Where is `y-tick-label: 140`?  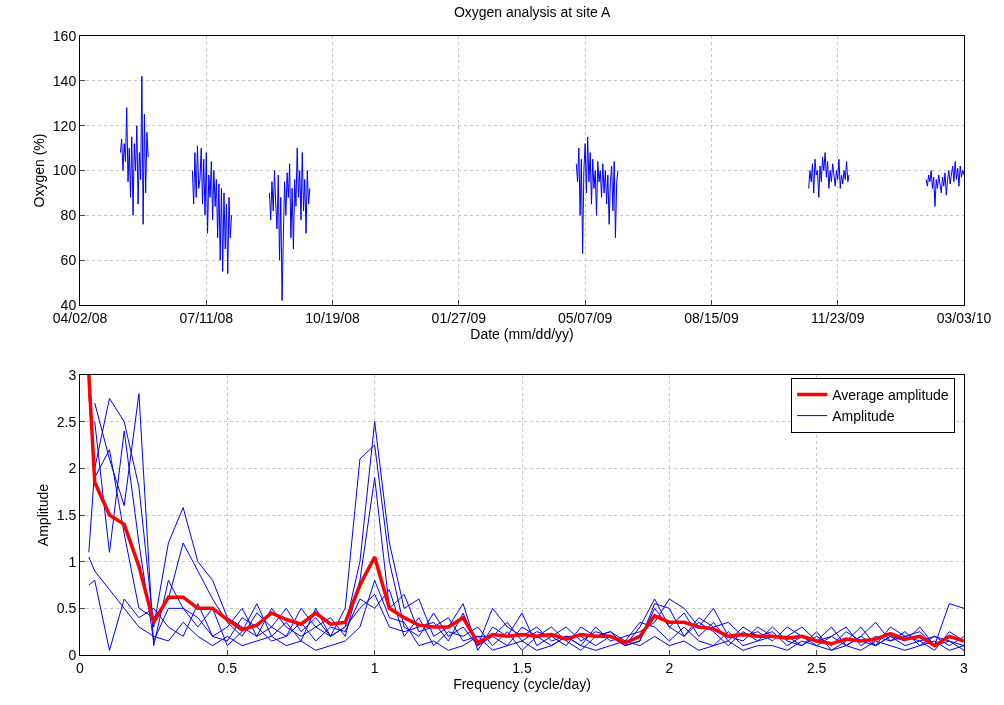
y-tick-label: 140 is located at coordinates (64, 80).